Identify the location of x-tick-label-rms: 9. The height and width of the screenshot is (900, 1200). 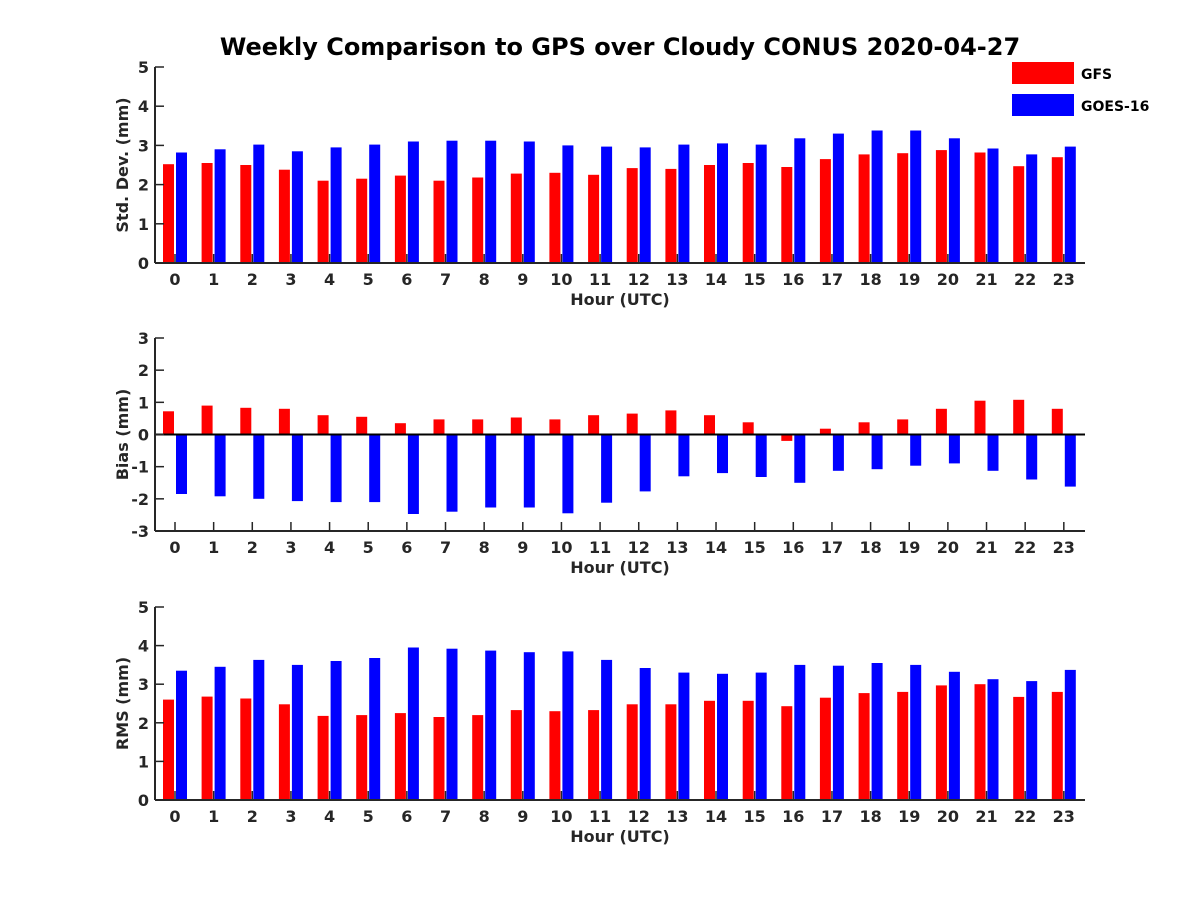
(522, 816).